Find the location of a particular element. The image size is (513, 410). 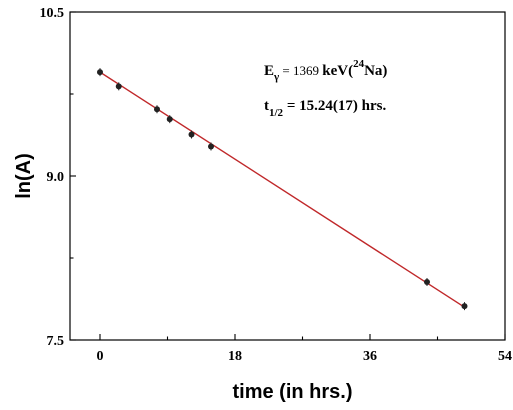

half-life-symbol: t is located at coordinates (266, 106).